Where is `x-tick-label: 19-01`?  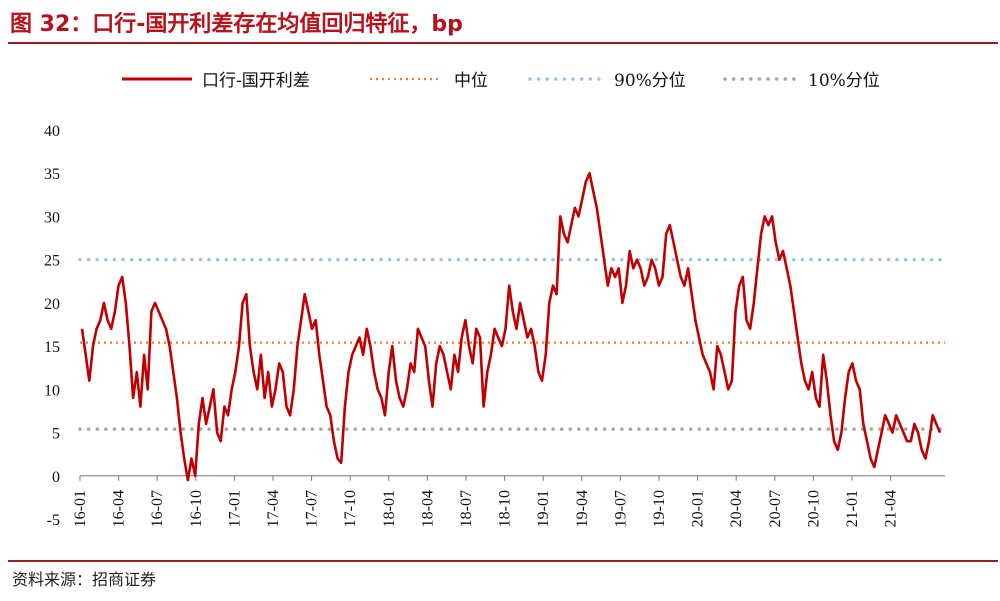 x-tick-label: 19-01 is located at coordinates (543, 508).